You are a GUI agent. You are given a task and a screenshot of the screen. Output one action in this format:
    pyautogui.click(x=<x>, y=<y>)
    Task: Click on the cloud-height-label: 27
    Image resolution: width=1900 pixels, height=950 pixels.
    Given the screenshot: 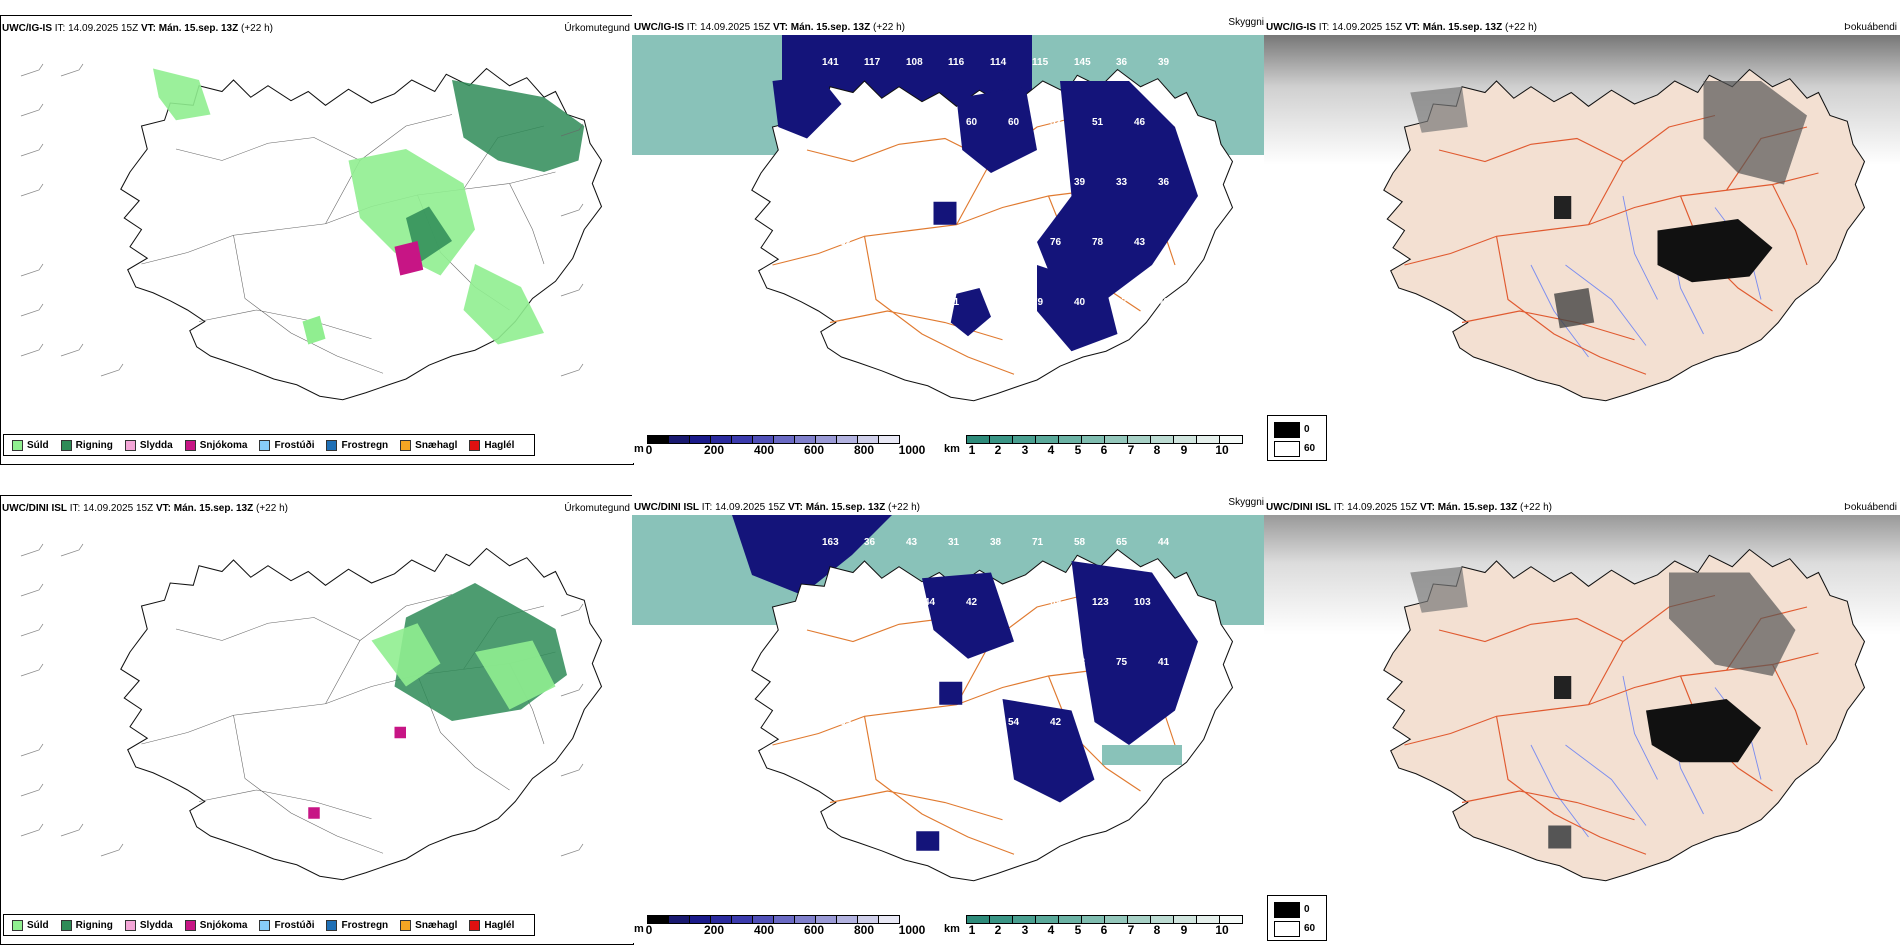 What is the action you would take?
    pyautogui.click(x=1122, y=302)
    